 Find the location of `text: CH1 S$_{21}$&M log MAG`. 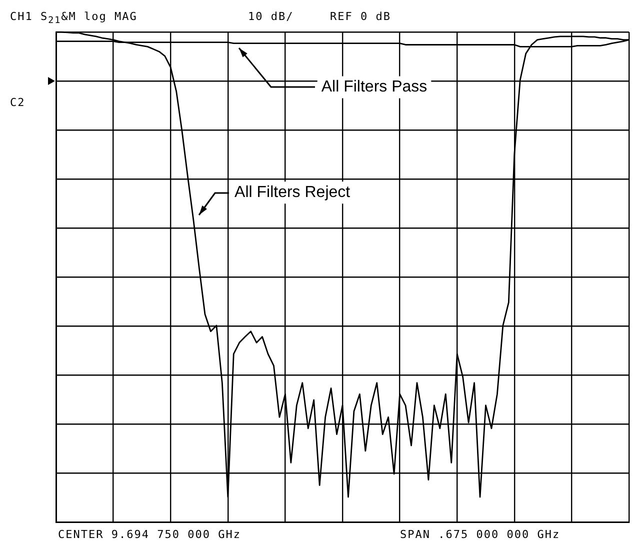

text: CH1 S$_{21}$&M log MAG is located at coordinates (74, 19).